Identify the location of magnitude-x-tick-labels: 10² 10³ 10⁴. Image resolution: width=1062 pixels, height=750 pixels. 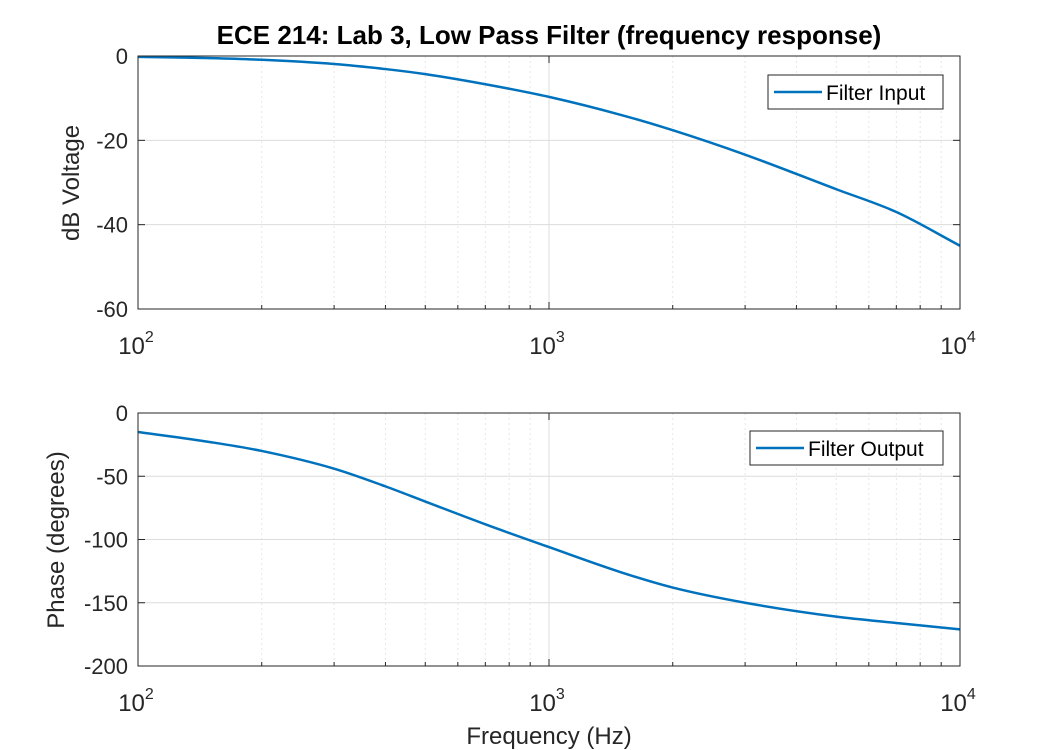
(547, 344).